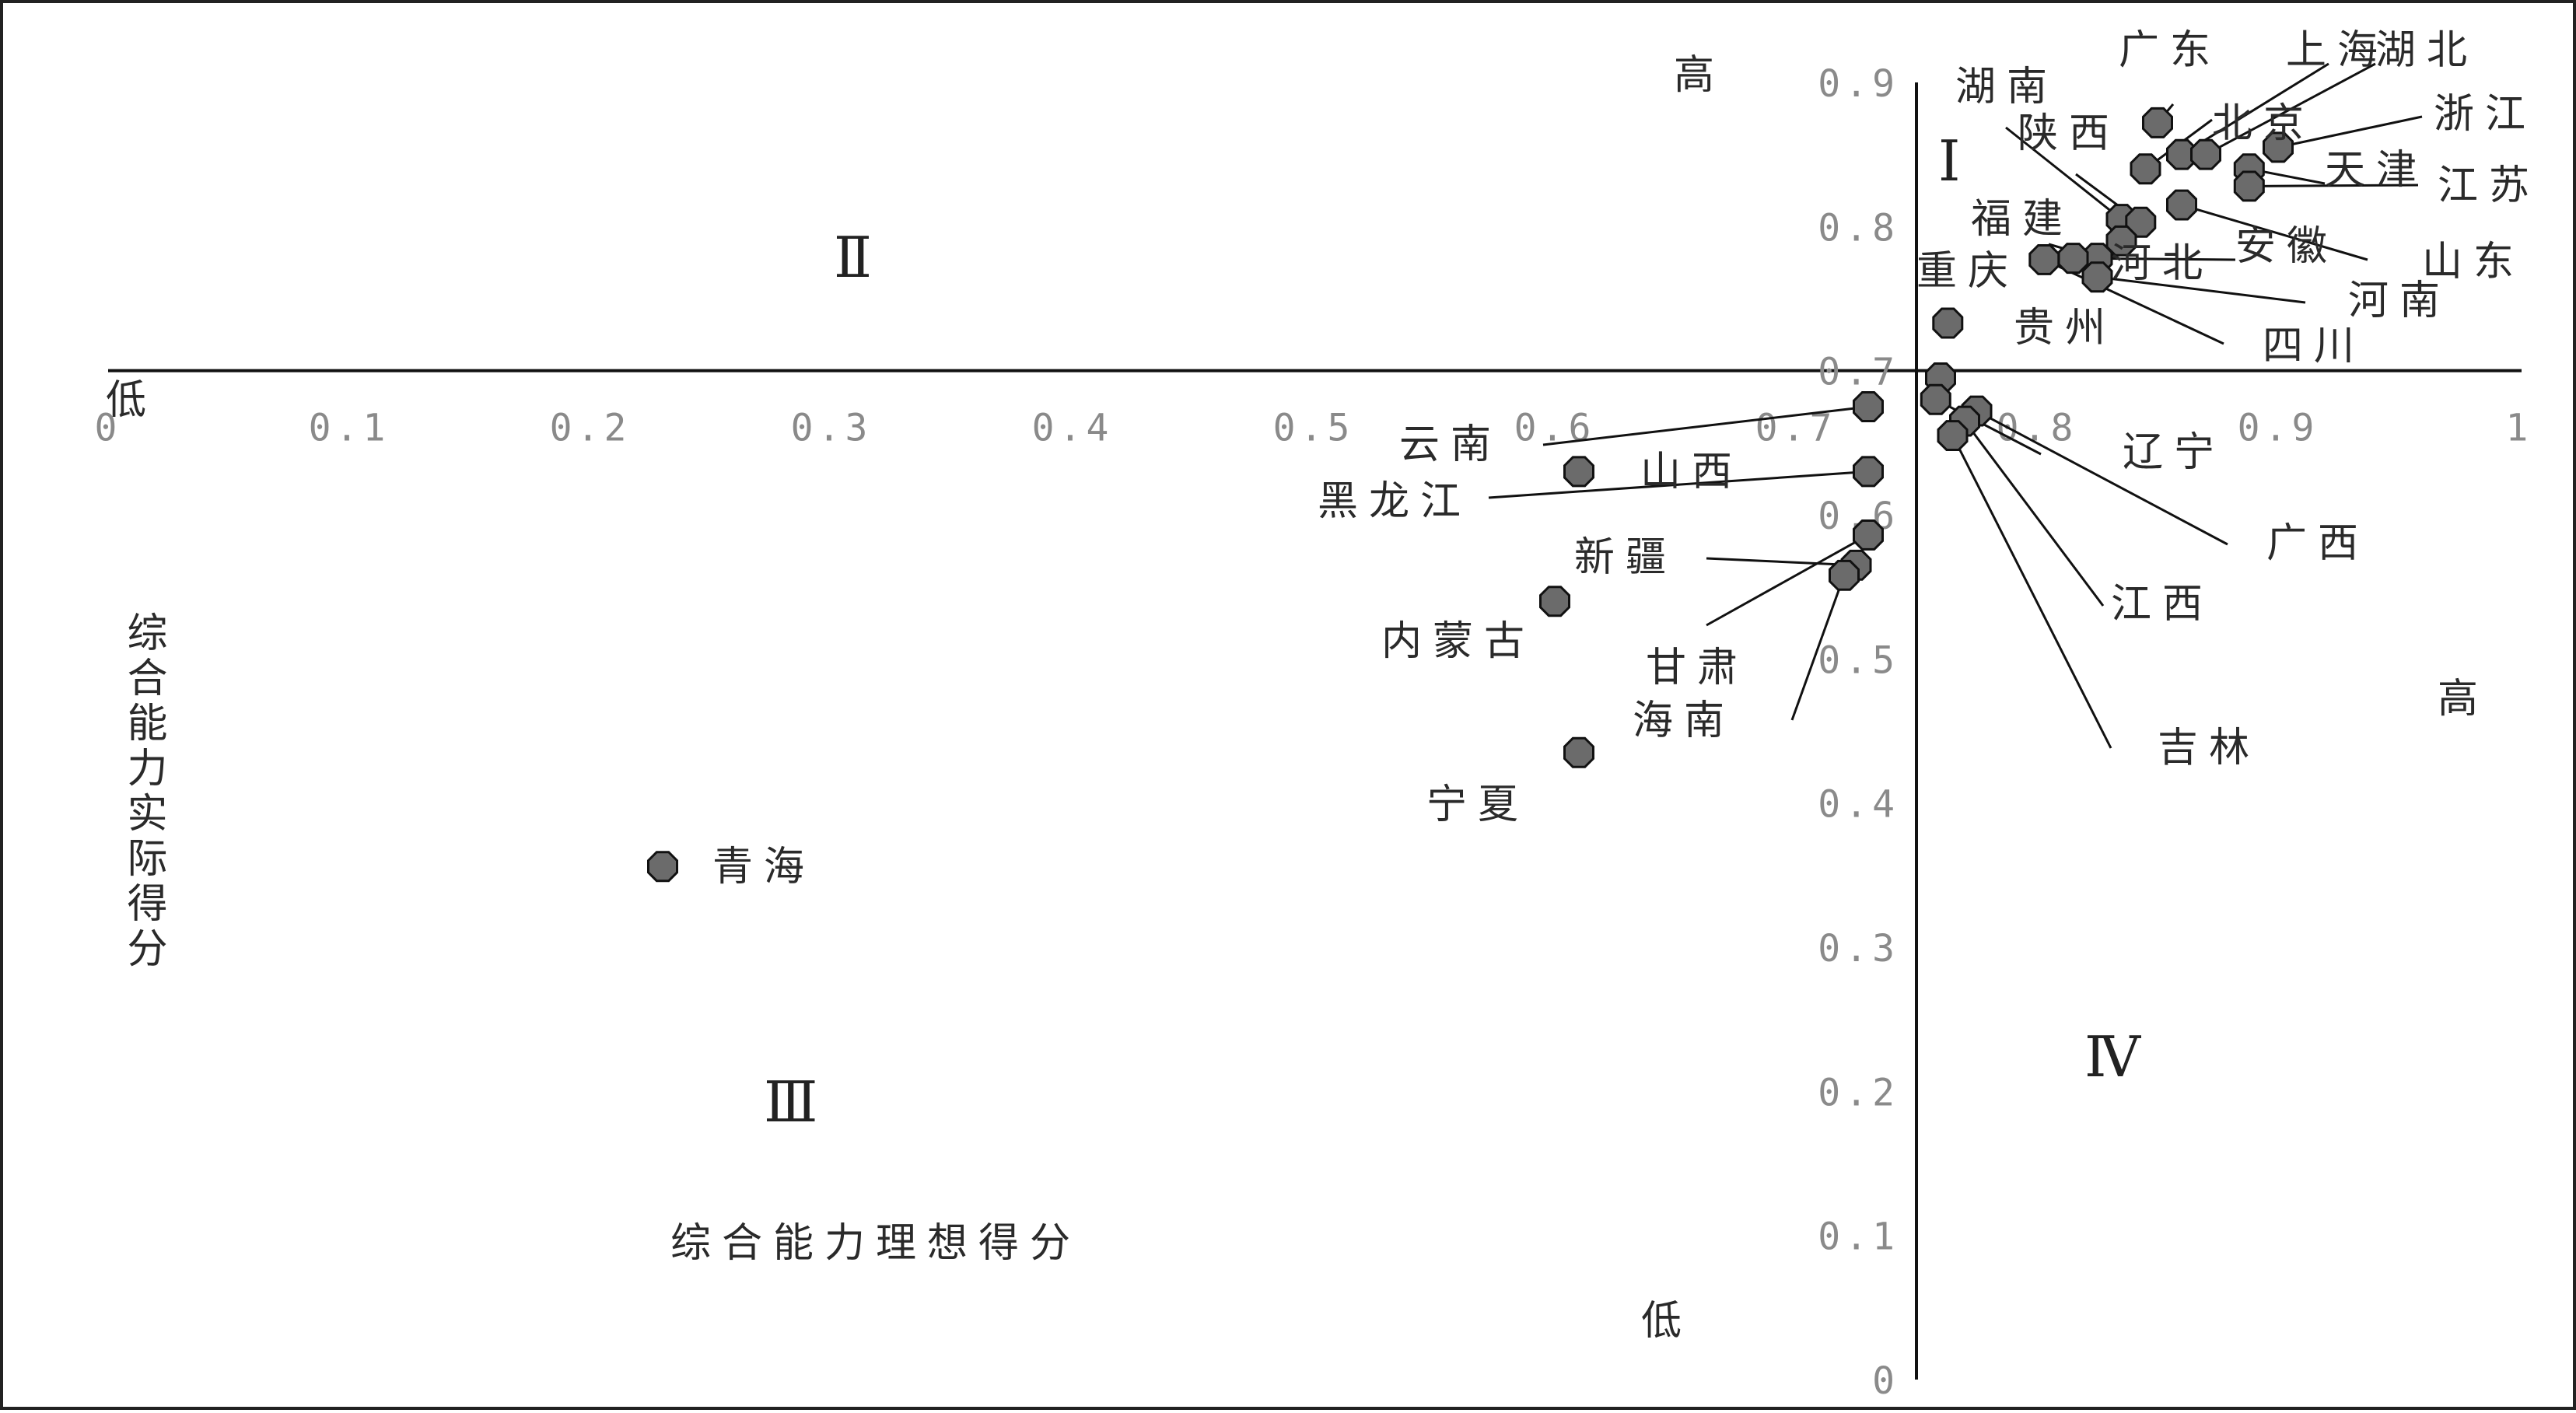 This screenshot has width=2576, height=1413. What do you see at coordinates (2489, 186) in the screenshot?
I see `point-label: 江苏` at bounding box center [2489, 186].